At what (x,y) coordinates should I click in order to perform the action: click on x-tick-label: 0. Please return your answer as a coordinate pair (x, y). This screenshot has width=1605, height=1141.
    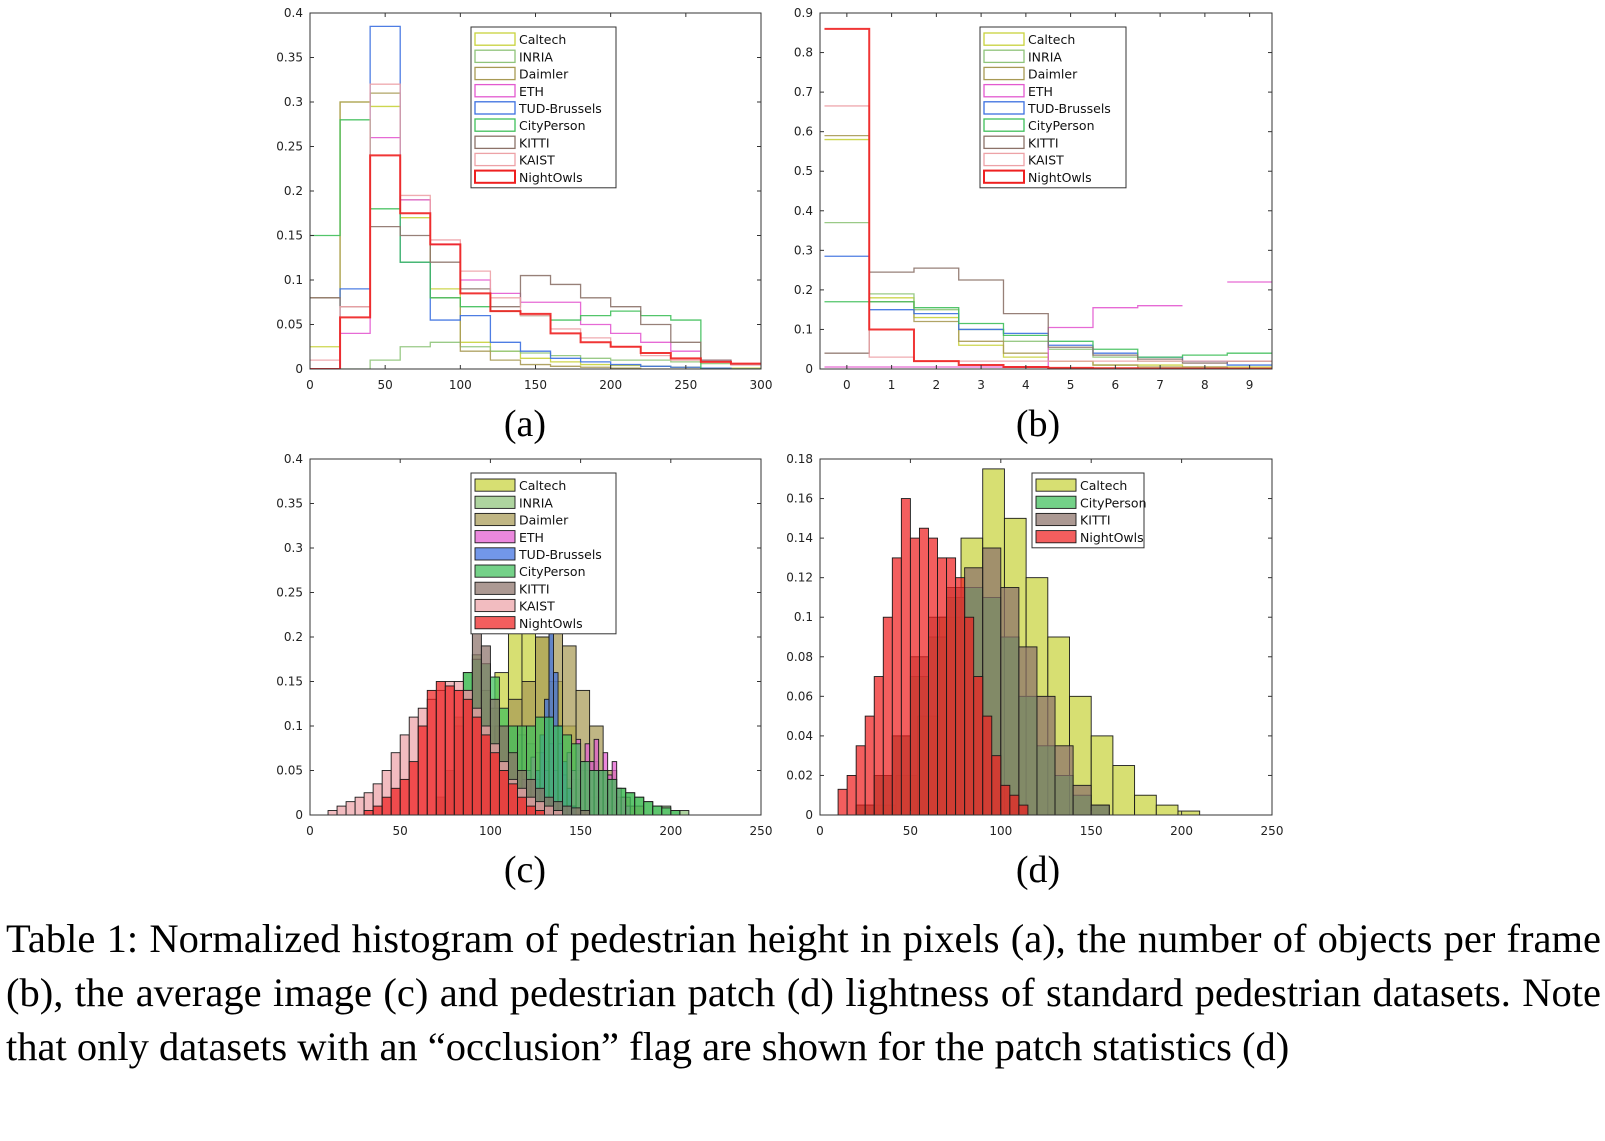
    Looking at the image, I should click on (310, 385).